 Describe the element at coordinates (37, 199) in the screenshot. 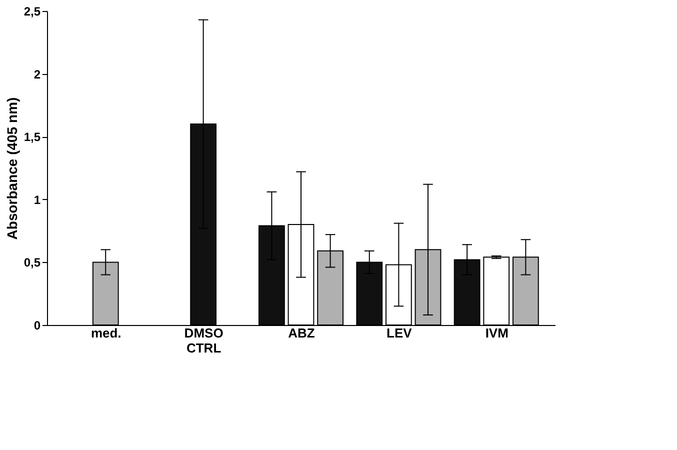

I see `y-tick-label: 1` at that location.